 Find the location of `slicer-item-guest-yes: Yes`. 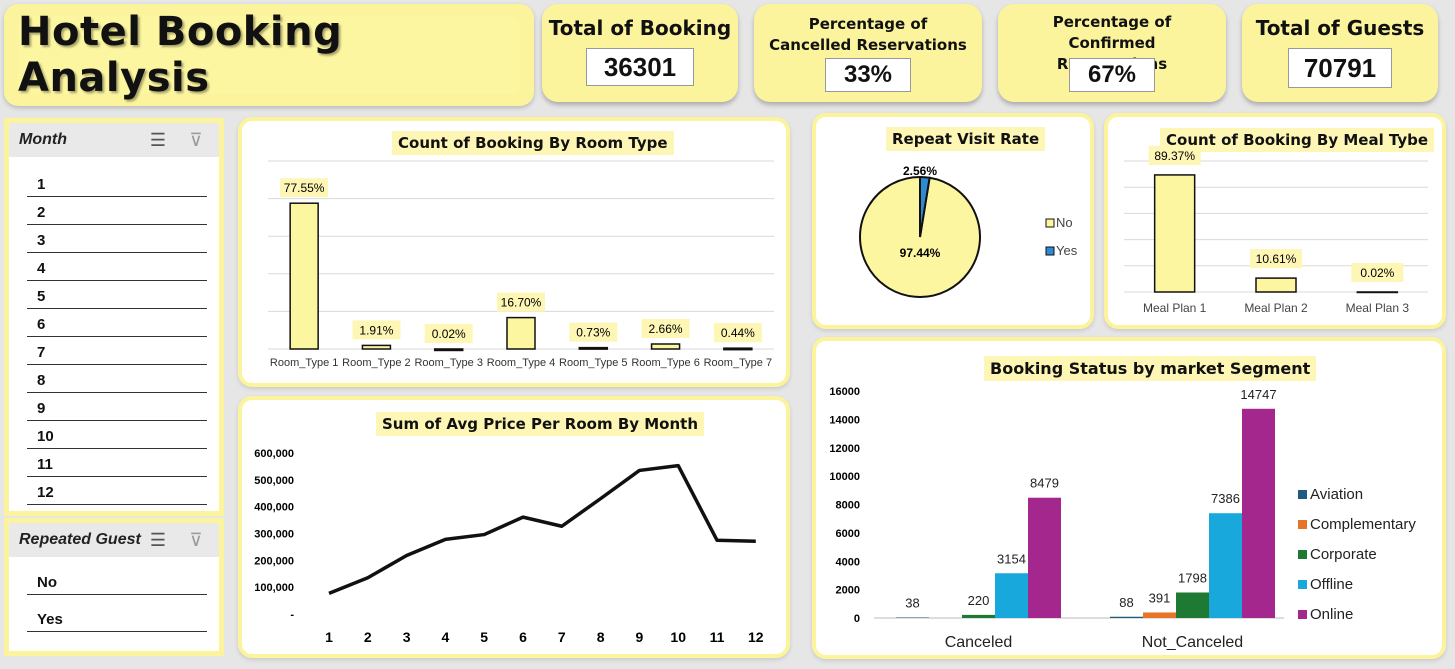

slicer-item-guest-yes: Yes is located at coordinates (117, 621).